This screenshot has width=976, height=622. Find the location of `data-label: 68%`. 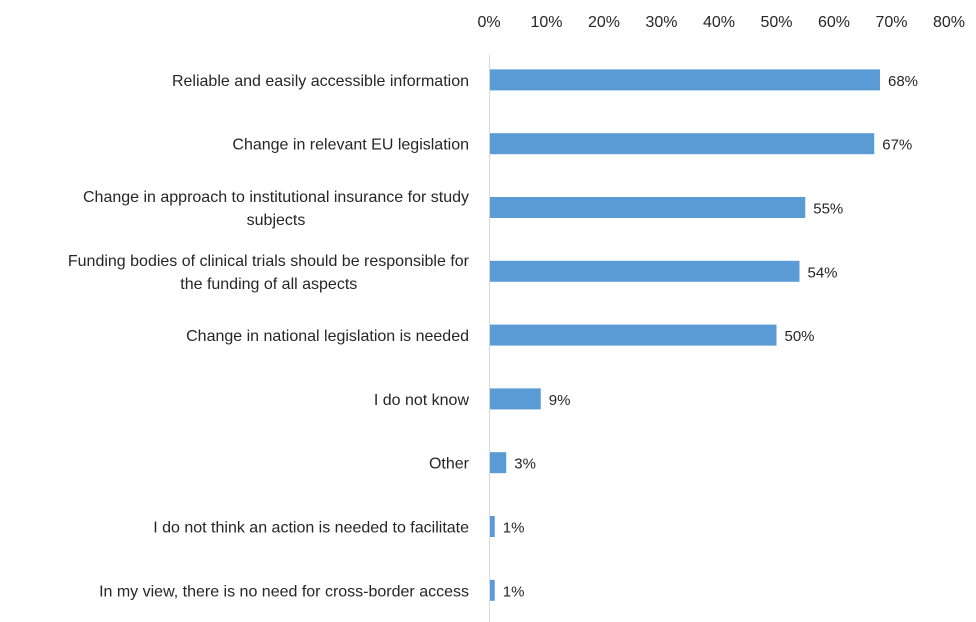

data-label: 68% is located at coordinates (903, 81).